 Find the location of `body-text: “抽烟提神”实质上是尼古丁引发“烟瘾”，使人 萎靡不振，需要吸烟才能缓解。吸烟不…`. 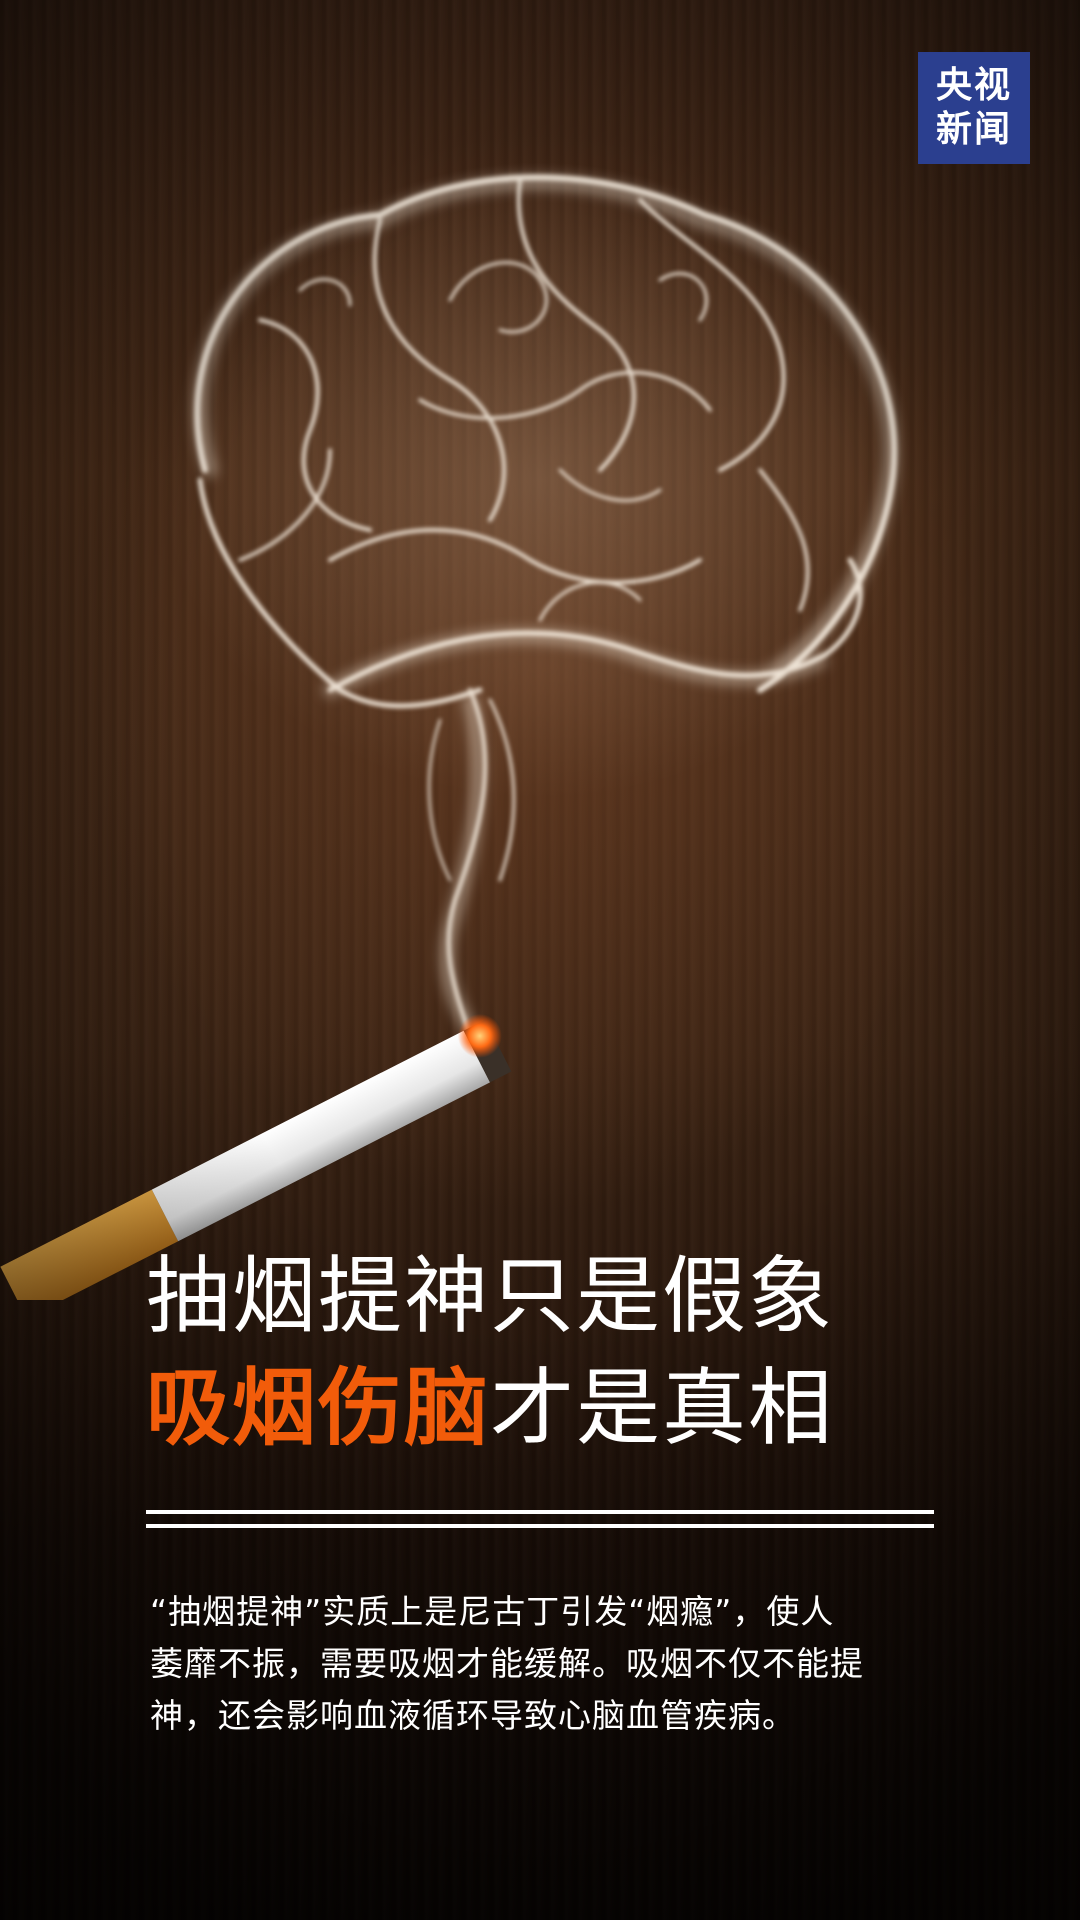

body-text: “抽烟提神”实质上是尼古丁引发“烟瘾”，使人 萎靡不振，需要吸烟才能缓解。吸烟不… is located at coordinates (550, 1664).